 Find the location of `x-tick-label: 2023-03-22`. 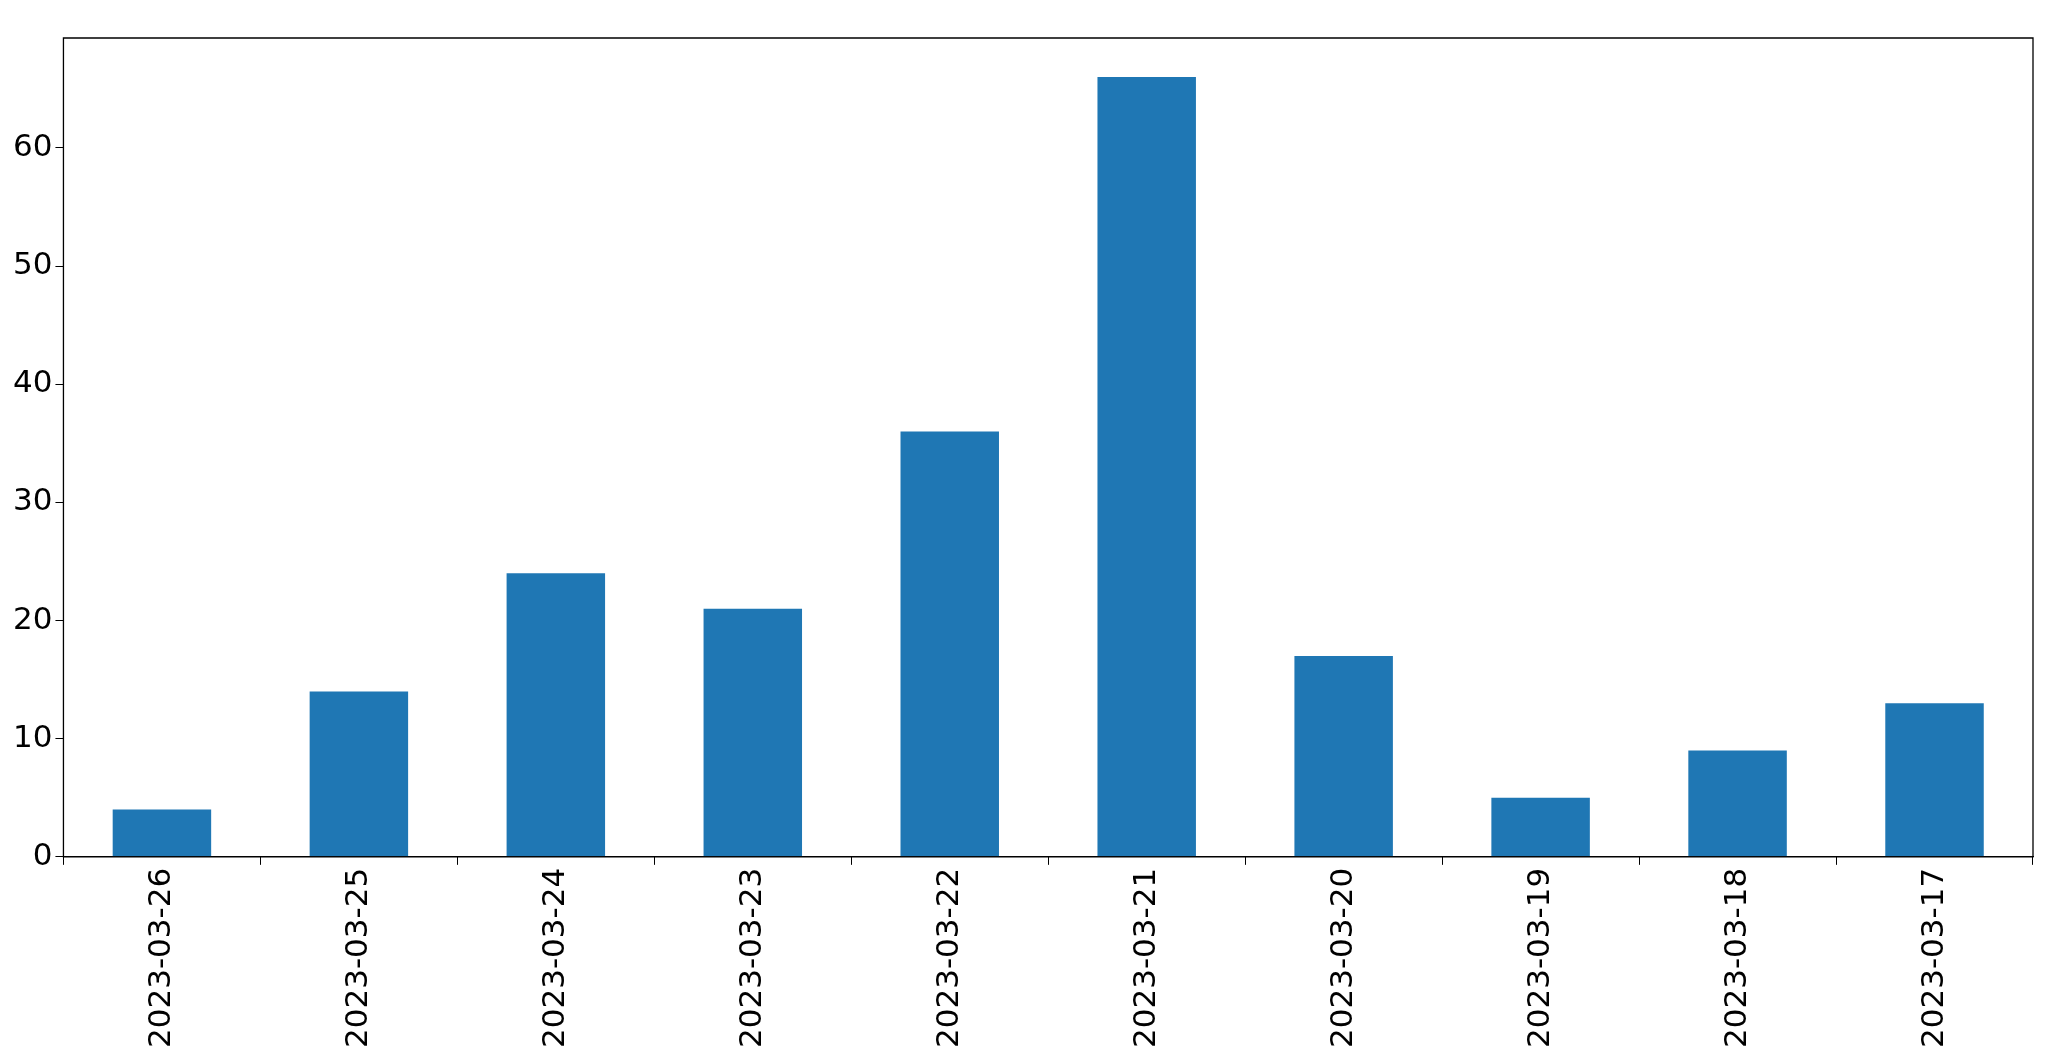

x-tick-label: 2023-03-22 is located at coordinates (946, 958).